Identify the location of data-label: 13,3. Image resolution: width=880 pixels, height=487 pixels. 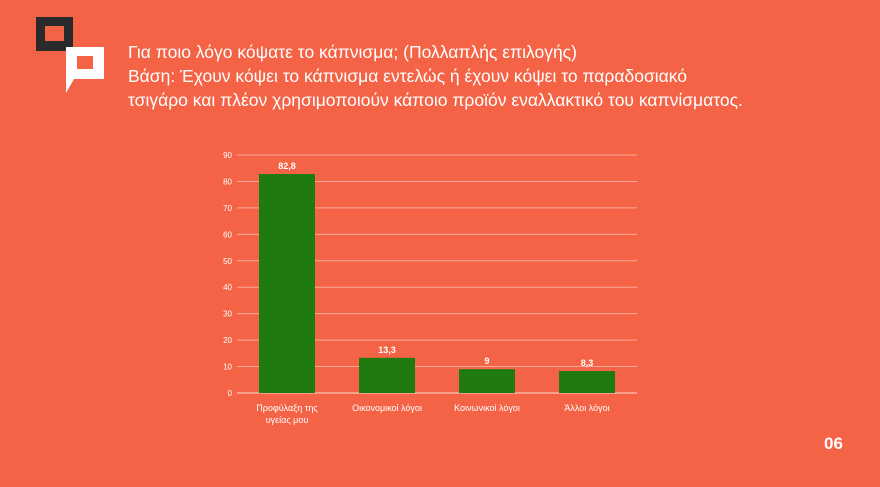
(387, 350).